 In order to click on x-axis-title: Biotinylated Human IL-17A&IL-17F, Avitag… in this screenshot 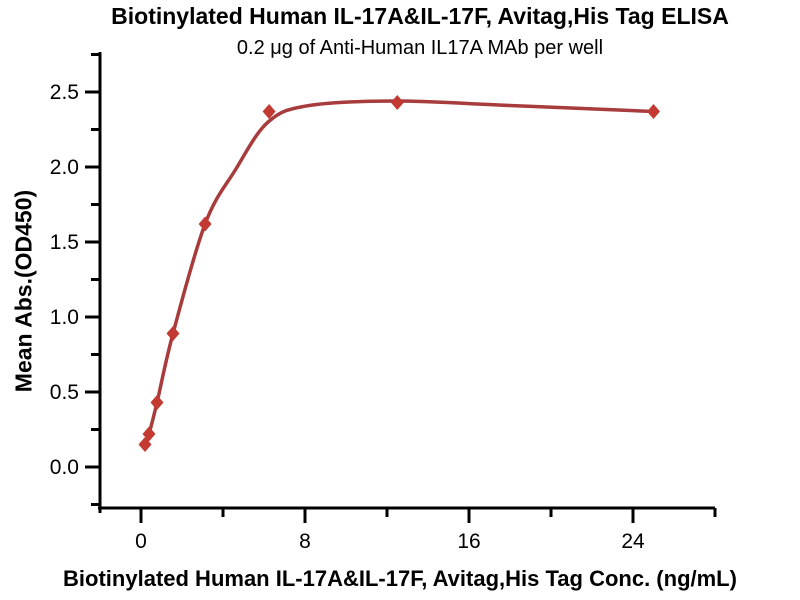, I will do `click(400, 578)`.